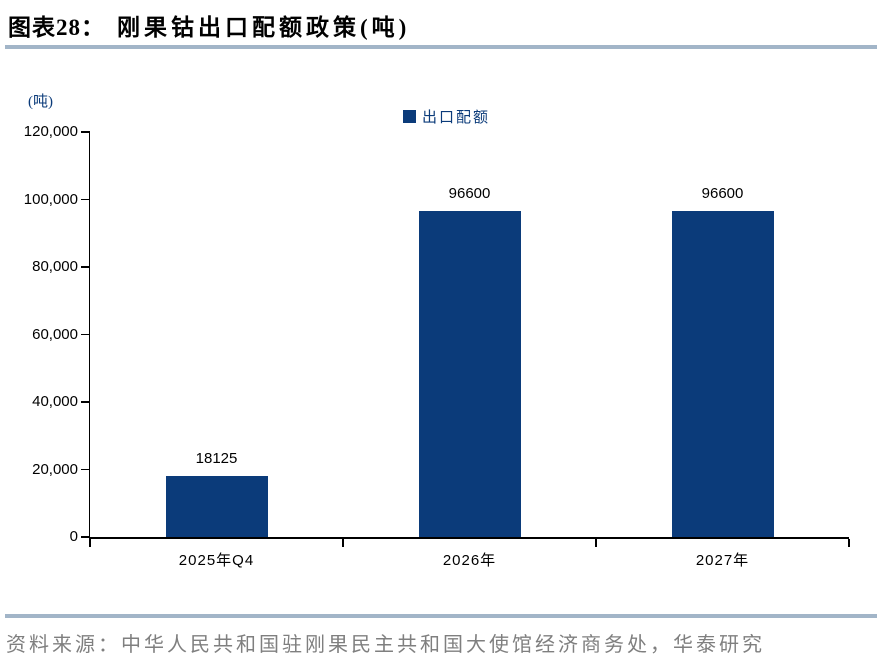  What do you see at coordinates (73, 536) in the screenshot?
I see `y-tick-label: 0` at bounding box center [73, 536].